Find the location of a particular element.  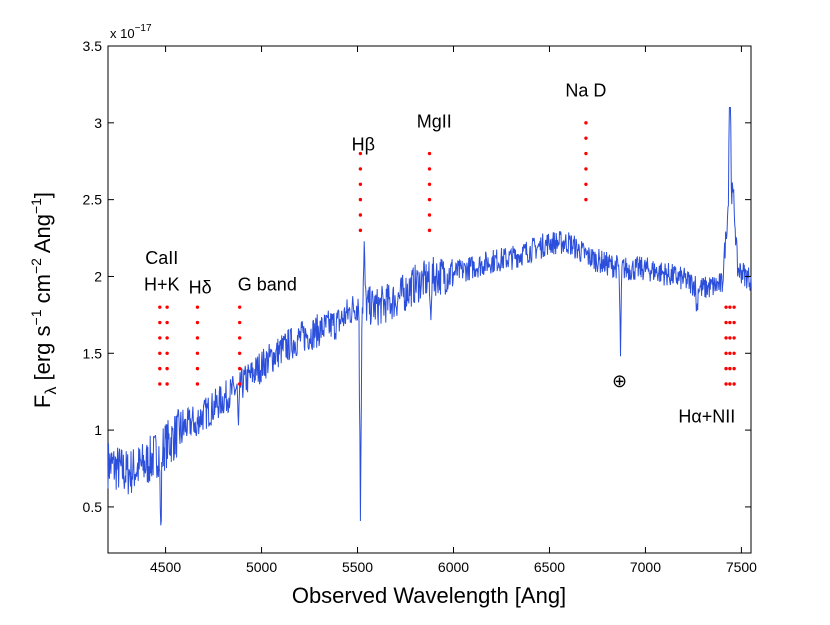

x-tick-label: 7000 is located at coordinates (645, 567).